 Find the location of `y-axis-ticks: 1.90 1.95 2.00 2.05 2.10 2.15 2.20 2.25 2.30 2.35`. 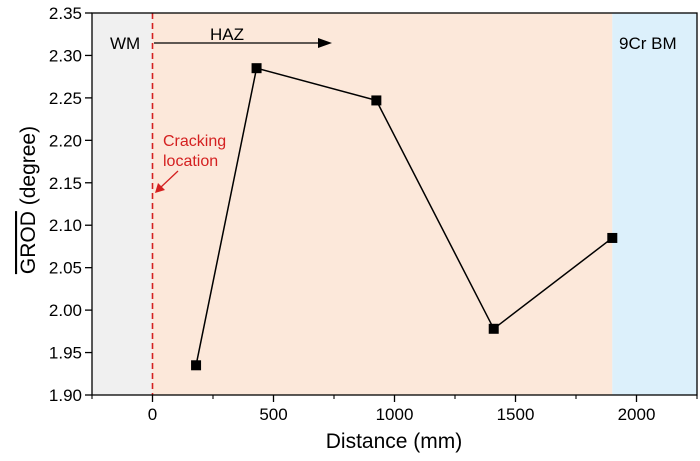

y-axis-ticks: 1.90 1.95 2.00 2.05 2.10 2.15 2.20 2.25 2.30 2.35 is located at coordinates (70, 204).